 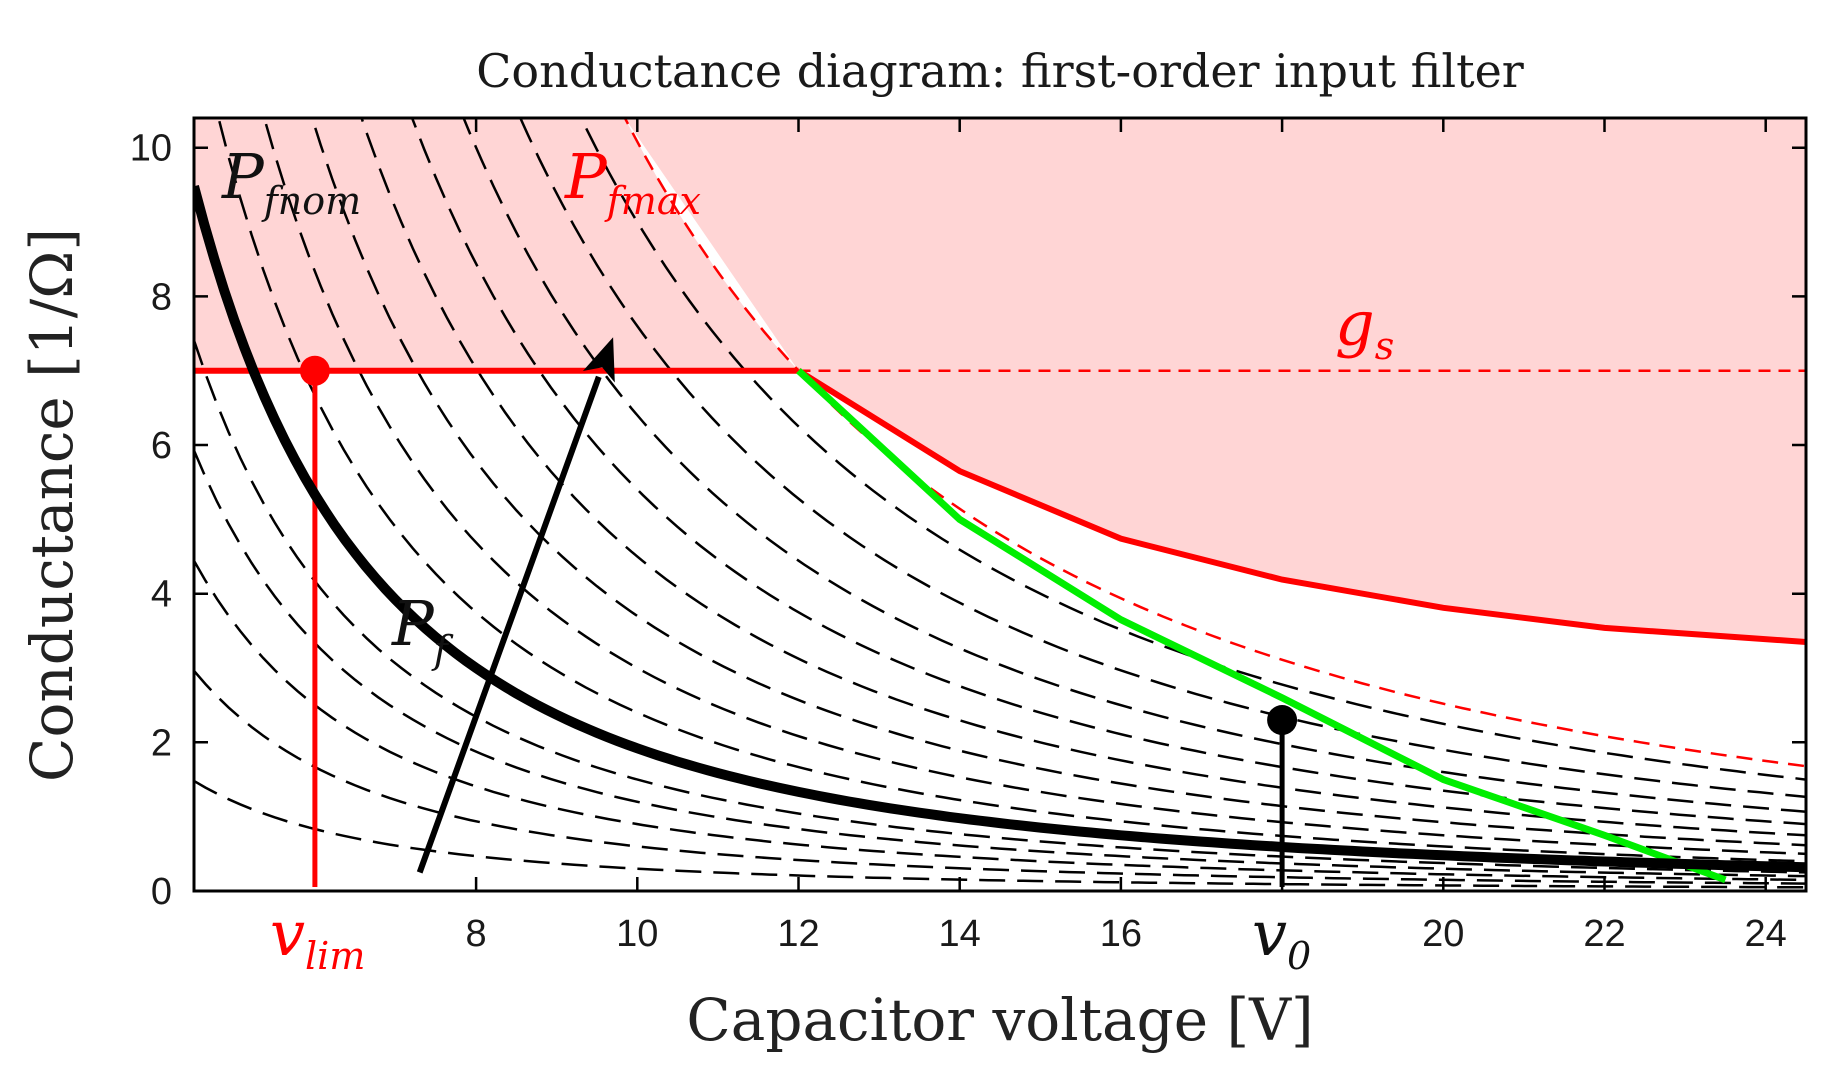 I want to click on v-0-point, so click(x=1282, y=720).